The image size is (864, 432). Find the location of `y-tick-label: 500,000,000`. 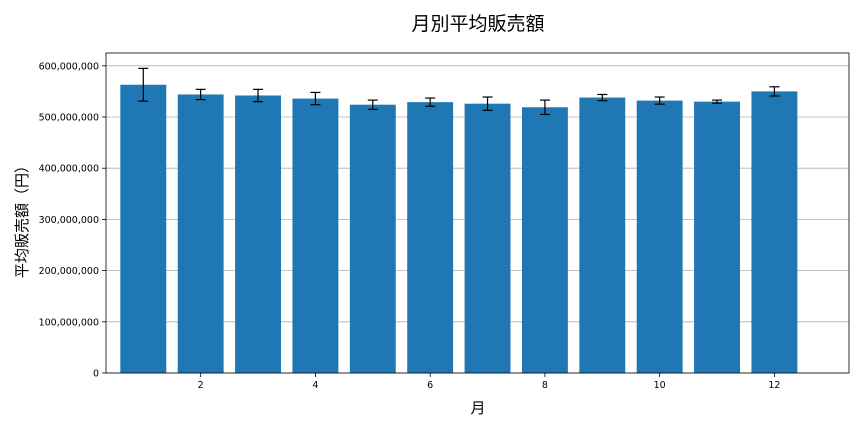

y-tick-label: 500,000,000 is located at coordinates (69, 118).